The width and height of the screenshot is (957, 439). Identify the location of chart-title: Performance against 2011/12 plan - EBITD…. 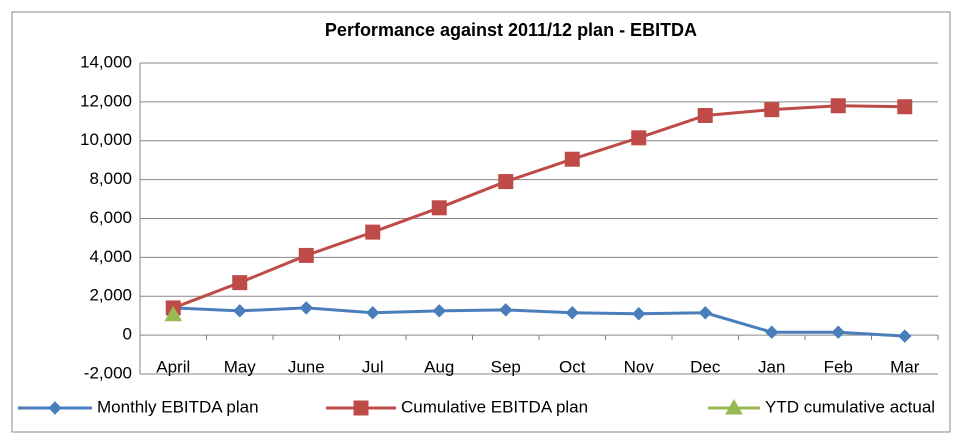
(511, 30).